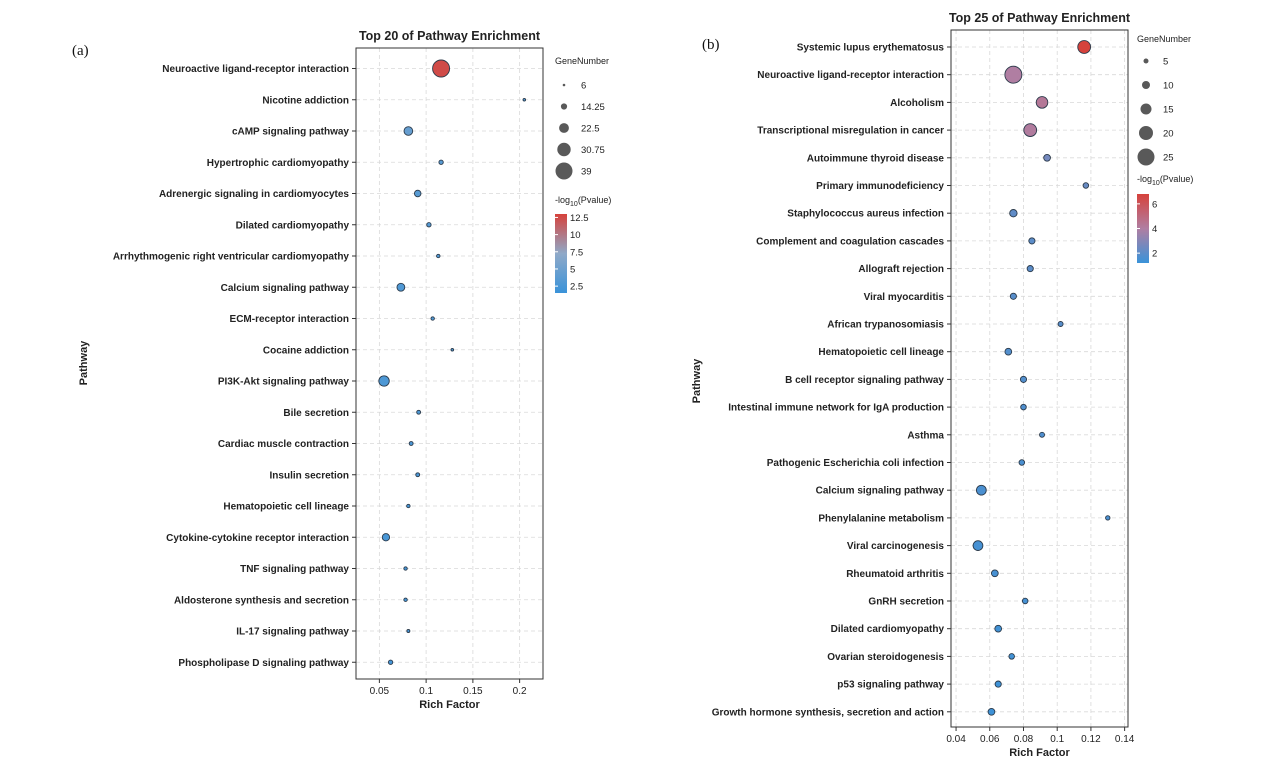 Image resolution: width=1270 pixels, height=765 pixels. I want to click on y-axis-title: Pathway, so click(84, 363).